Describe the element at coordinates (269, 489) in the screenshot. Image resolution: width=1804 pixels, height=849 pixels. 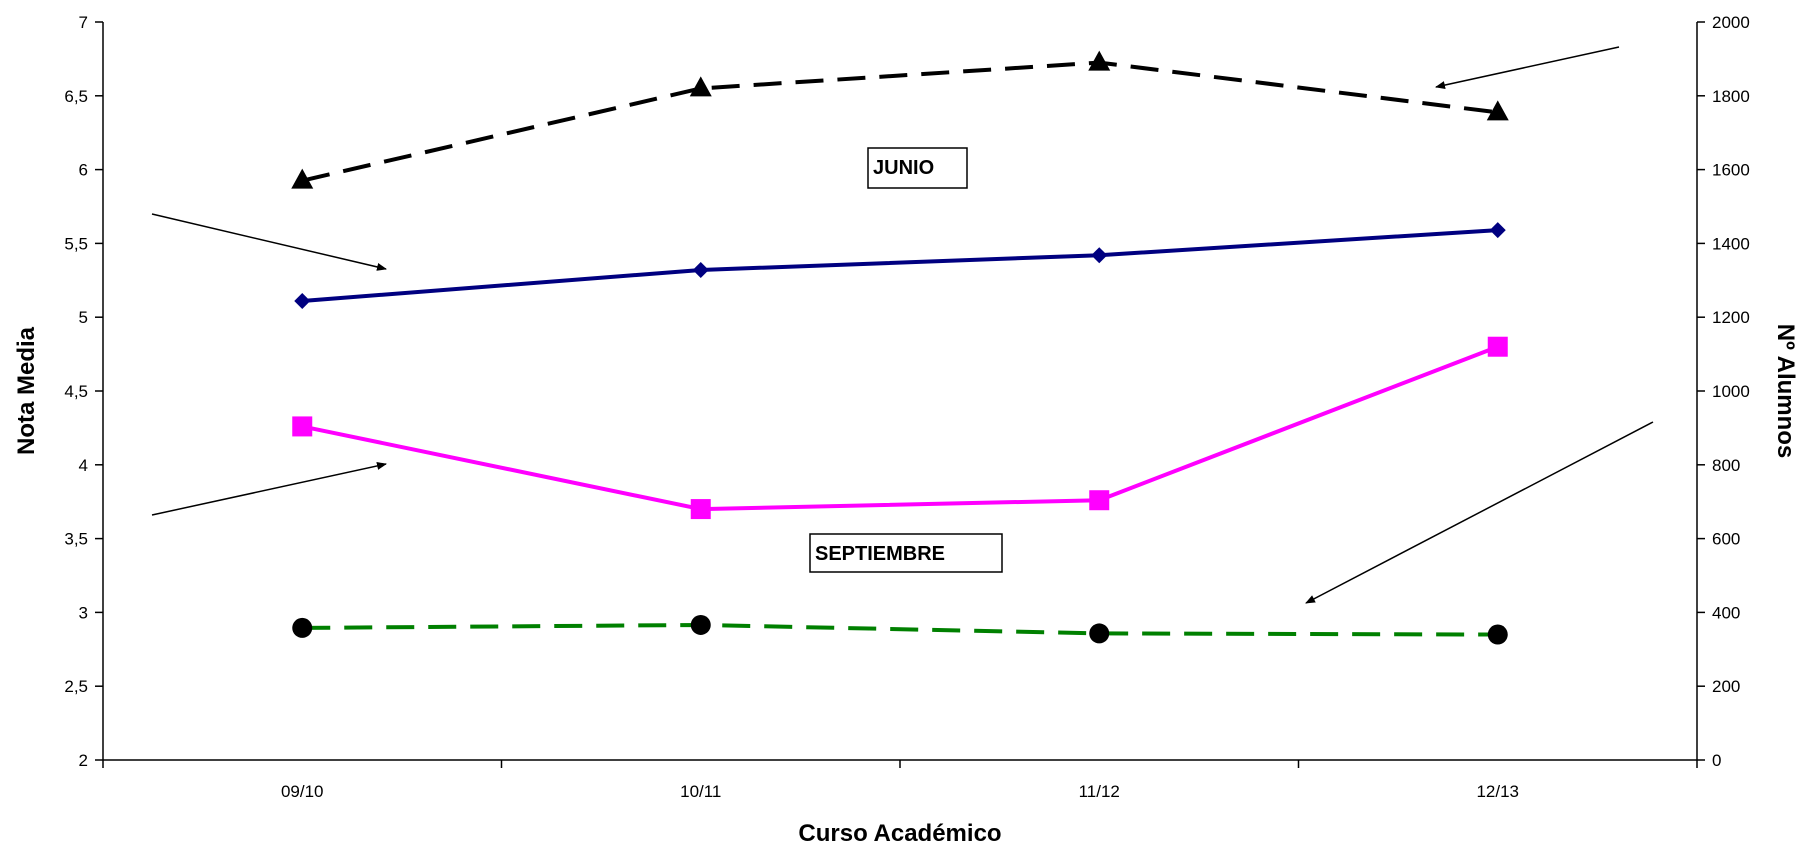
I see `arrow-septiembre-nota` at that location.